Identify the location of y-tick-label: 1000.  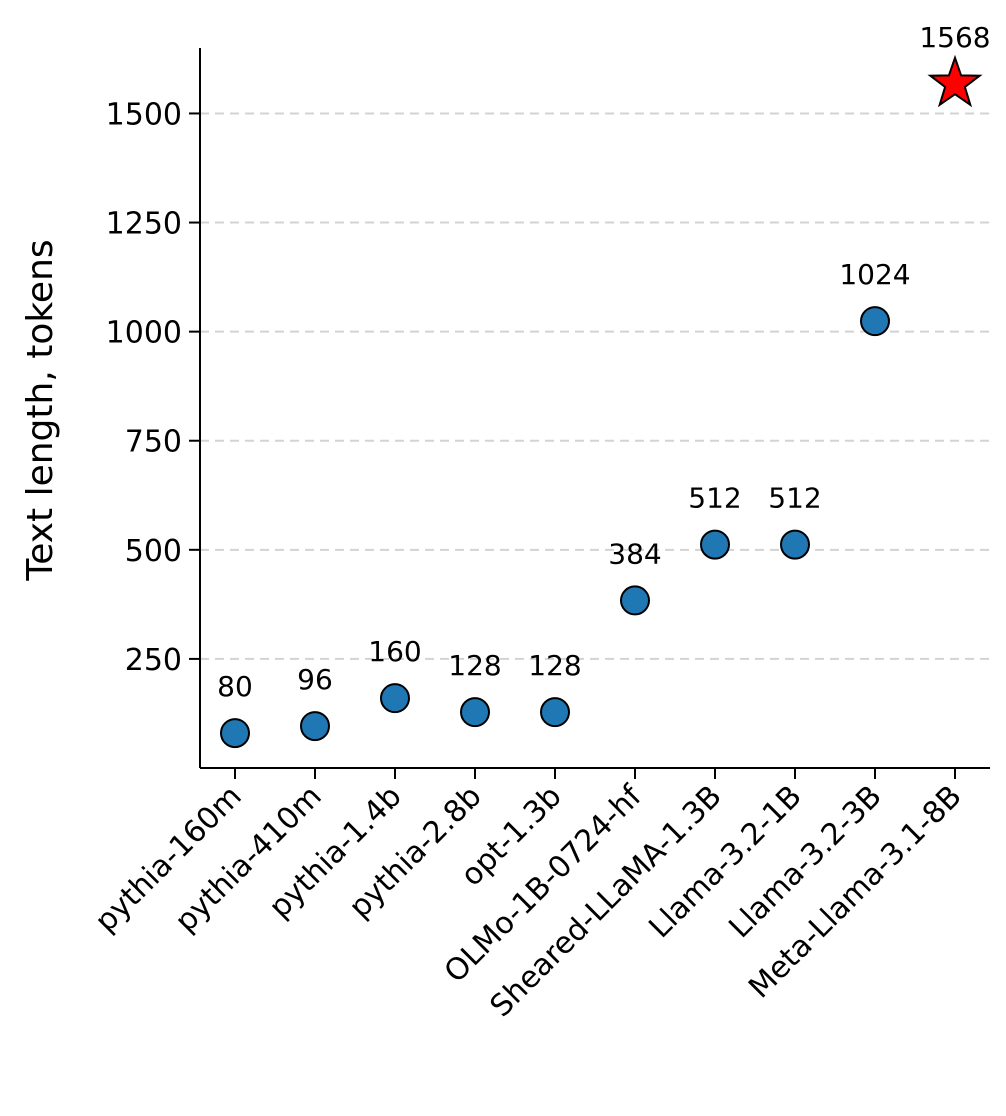
(144, 333).